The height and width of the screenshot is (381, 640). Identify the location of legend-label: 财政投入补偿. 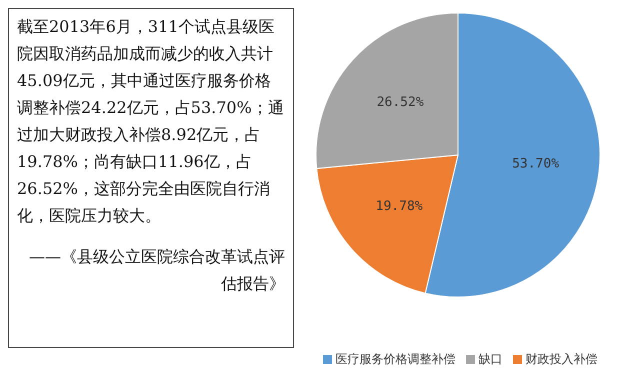
(562, 359).